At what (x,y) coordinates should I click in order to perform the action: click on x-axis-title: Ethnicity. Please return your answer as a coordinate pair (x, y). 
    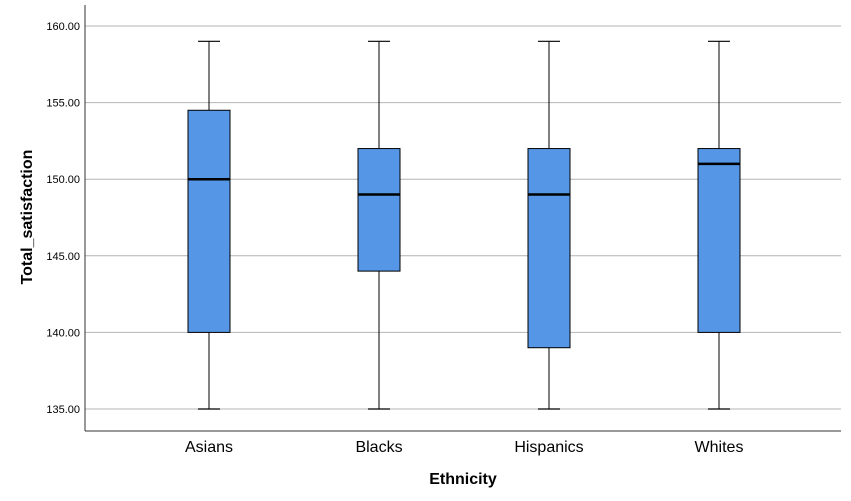
    Looking at the image, I should click on (463, 479).